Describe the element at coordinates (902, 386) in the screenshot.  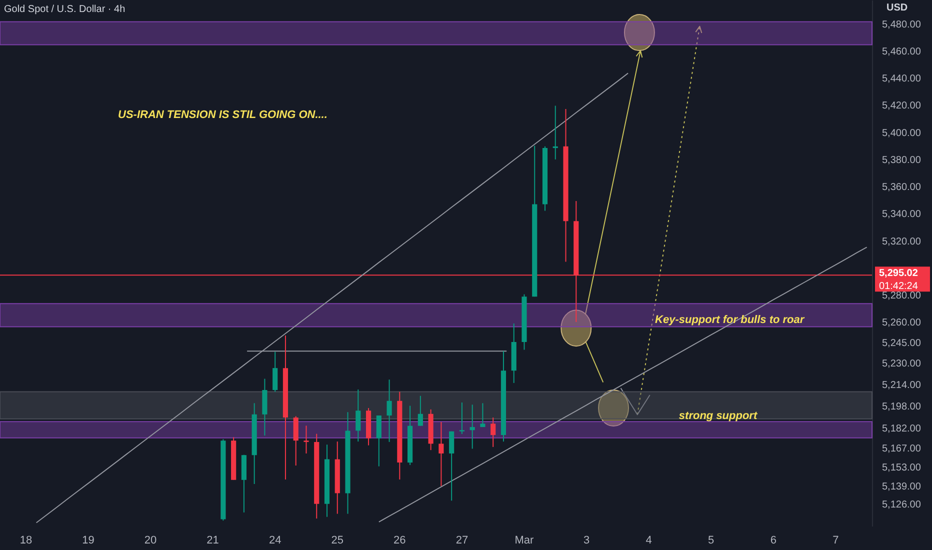
I see `y-tick-label: 5,214.00` at that location.